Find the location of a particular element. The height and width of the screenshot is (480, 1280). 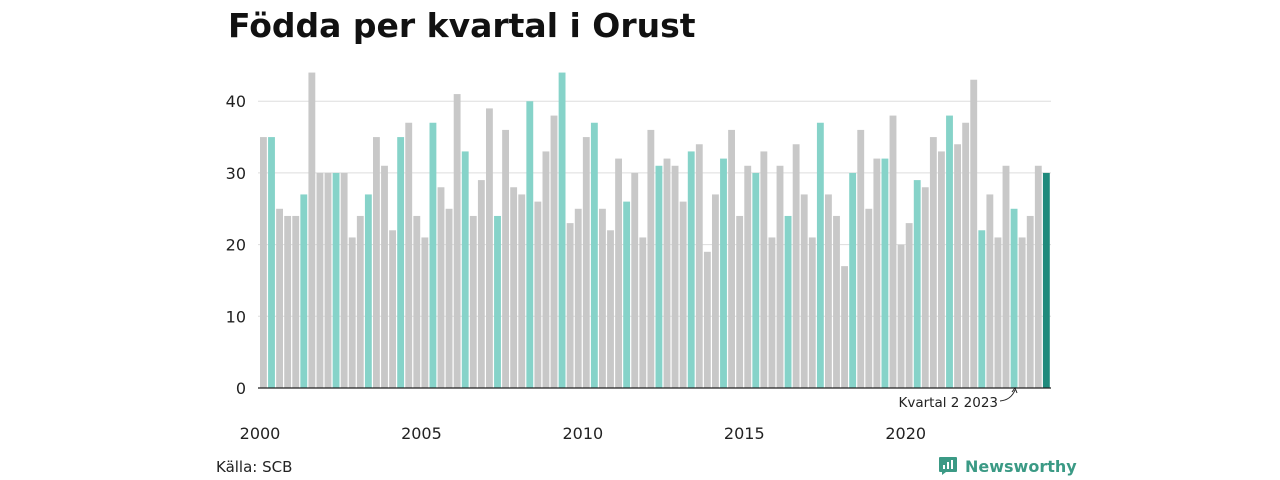

annotation-label: Kvartal 2 2023 is located at coordinates (948, 403).